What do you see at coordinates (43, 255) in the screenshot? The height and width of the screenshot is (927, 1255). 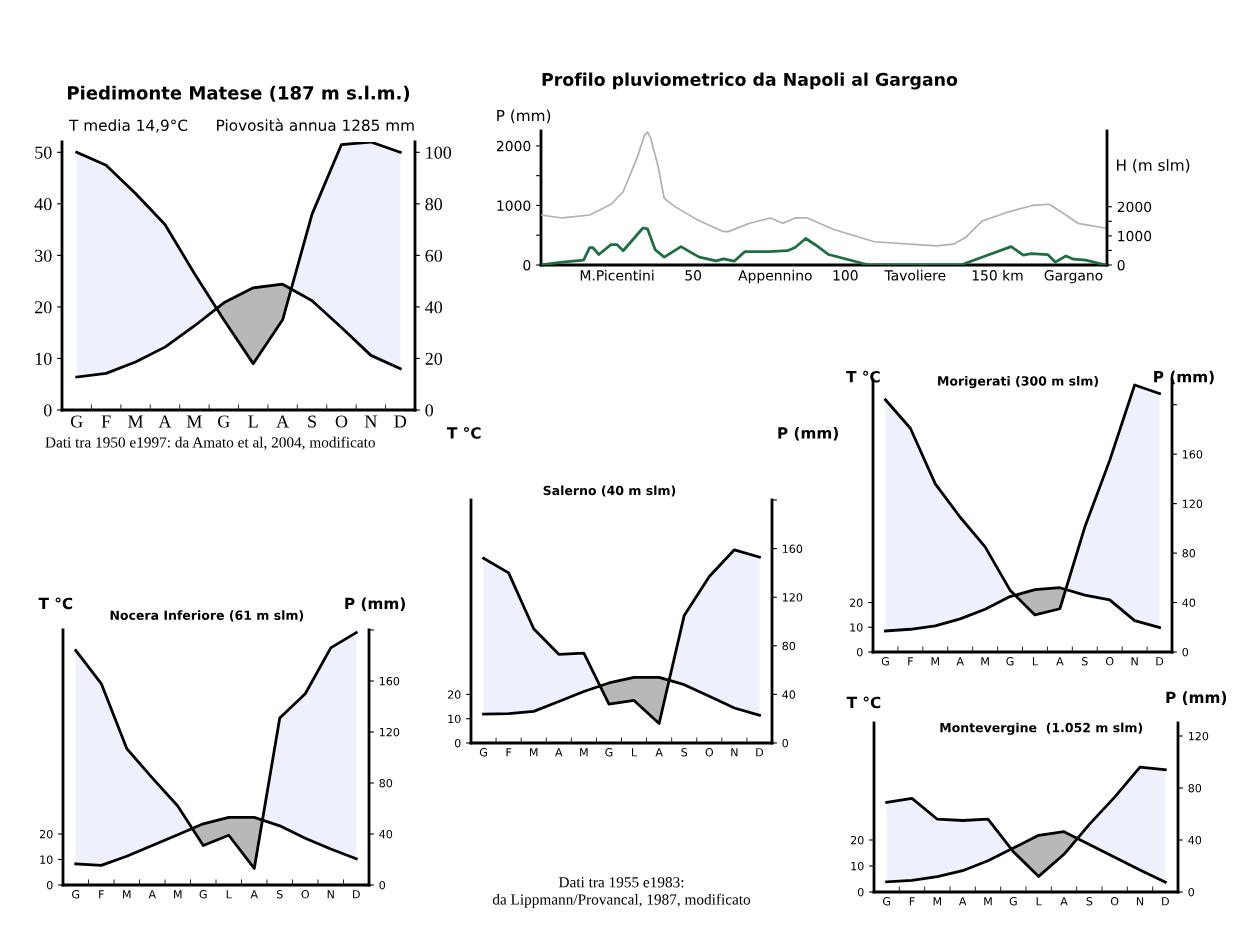 I see `y-tick-label: 30` at bounding box center [43, 255].